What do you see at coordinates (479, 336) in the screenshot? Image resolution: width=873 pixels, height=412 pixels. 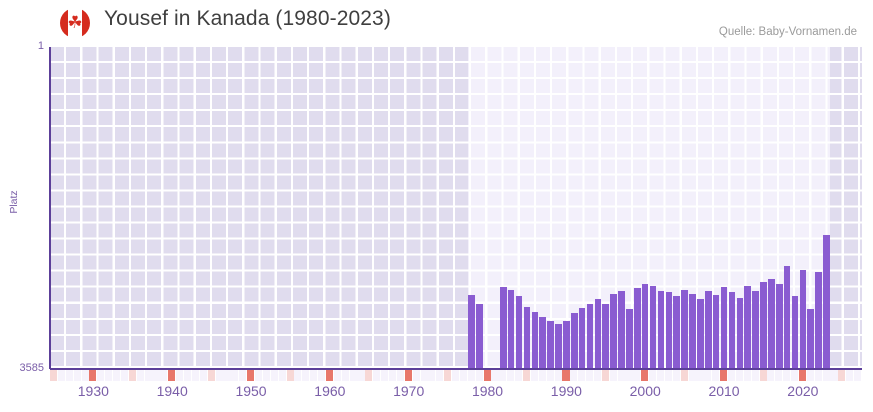 I see `bar-1979` at bounding box center [479, 336].